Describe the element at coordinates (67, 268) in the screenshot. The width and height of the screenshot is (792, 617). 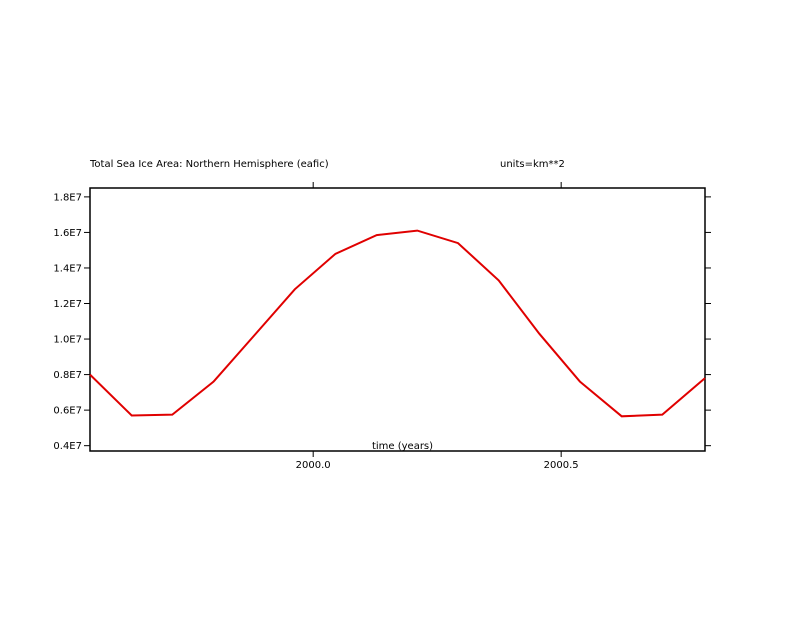
I see `y-tick-label: 1.4E7` at that location.